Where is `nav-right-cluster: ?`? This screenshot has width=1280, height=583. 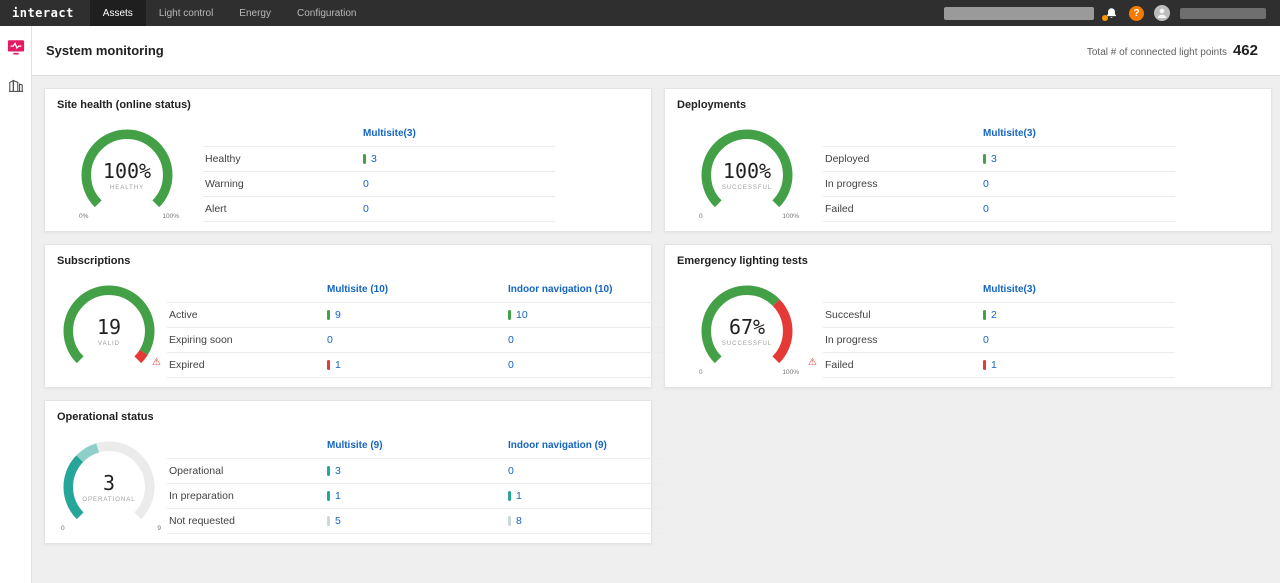 nav-right-cluster: ? is located at coordinates (1112, 13).